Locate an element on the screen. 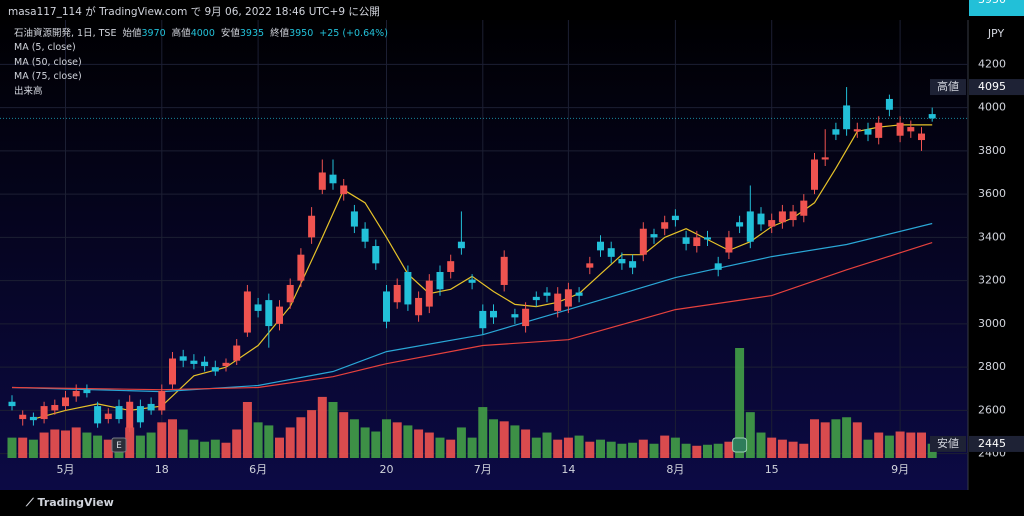  event-icon is located at coordinates (119, 445).